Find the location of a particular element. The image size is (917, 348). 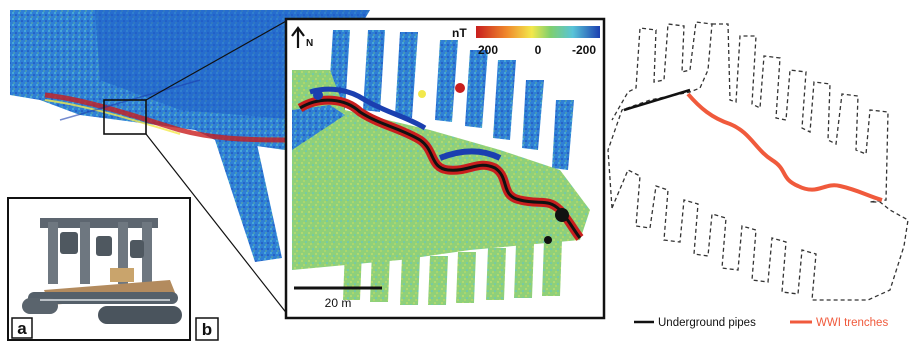

colorbar-unit: nT is located at coordinates (459, 33).